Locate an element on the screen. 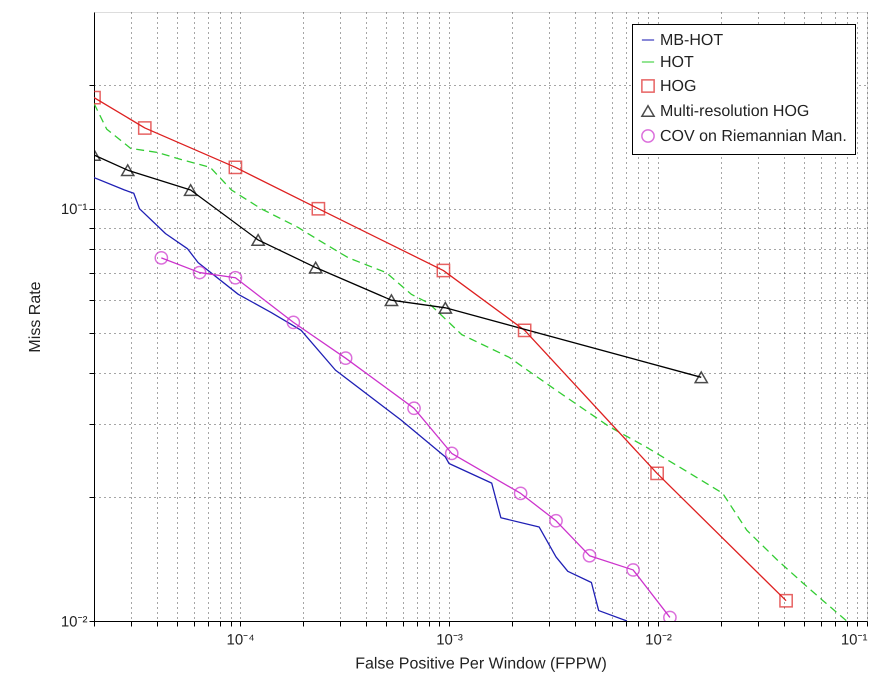 Image resolution: width=885 pixels, height=693 pixels. x-tick-label: 10⁻¹ is located at coordinates (854, 640).